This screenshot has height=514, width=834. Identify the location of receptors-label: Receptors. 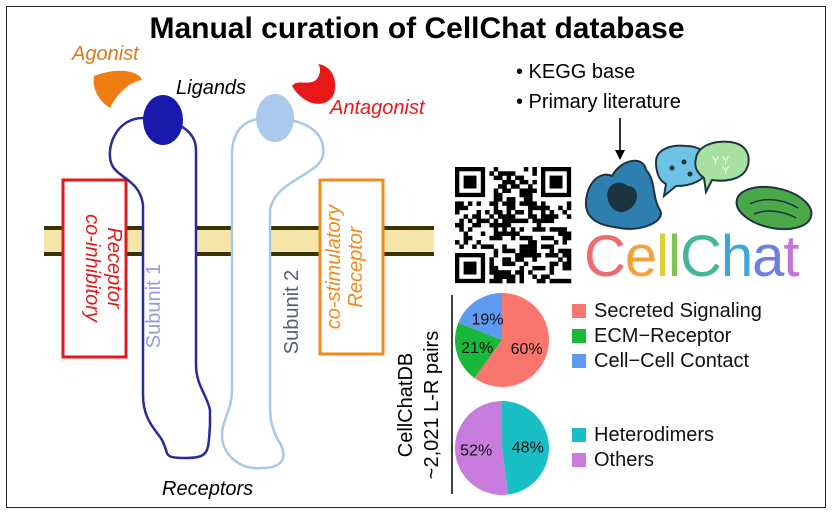
(207, 489).